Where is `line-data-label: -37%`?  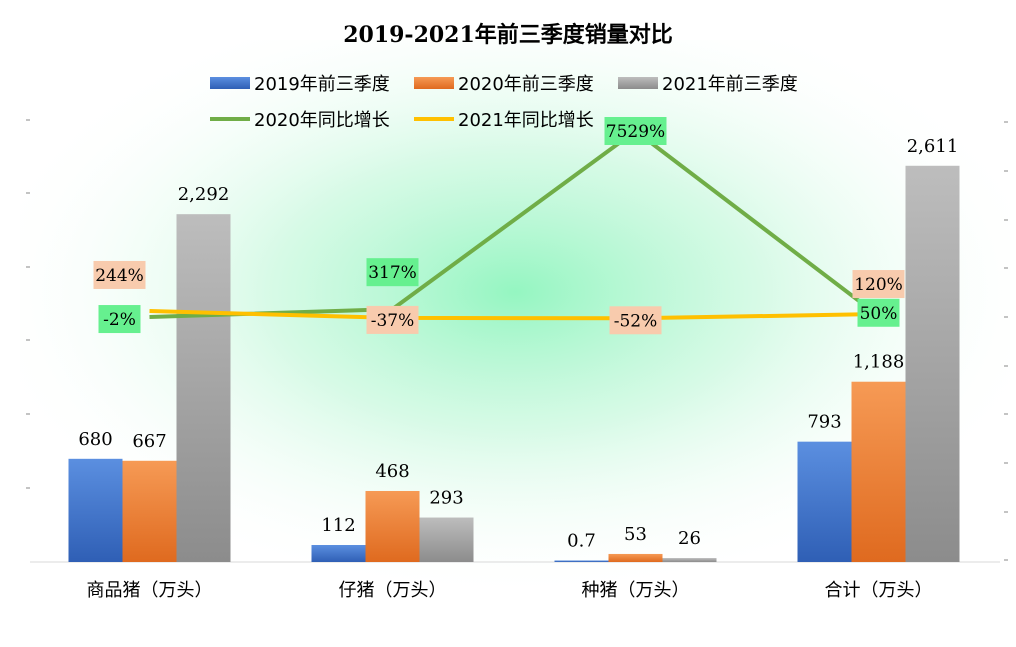
line-data-label: -37% is located at coordinates (393, 321).